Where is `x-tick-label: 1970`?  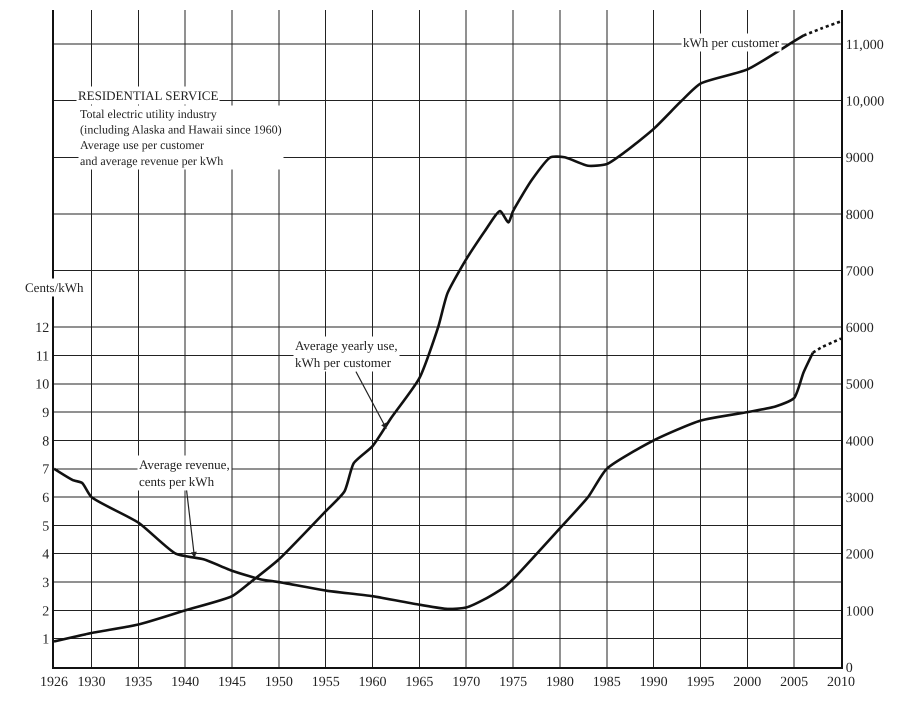 x-tick-label: 1970 is located at coordinates (466, 682).